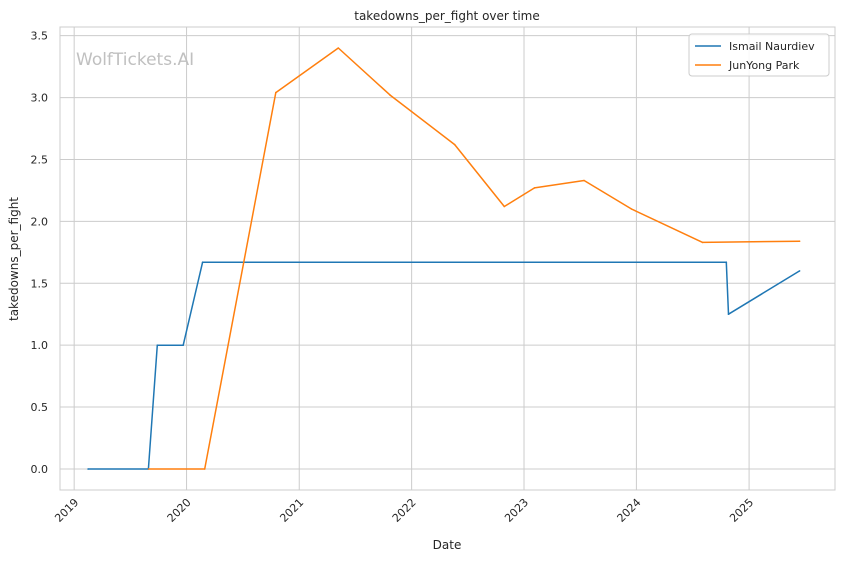 This screenshot has height=561, width=844. I want to click on y-tick-label: 0.5, so click(40, 407).